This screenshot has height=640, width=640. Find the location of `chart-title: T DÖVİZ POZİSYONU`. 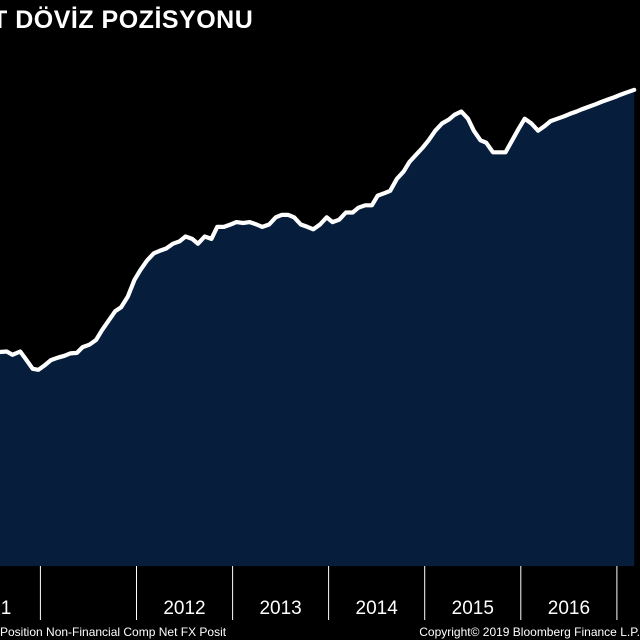

chart-title: T DÖVİZ POZİSYONU is located at coordinates (126, 19).